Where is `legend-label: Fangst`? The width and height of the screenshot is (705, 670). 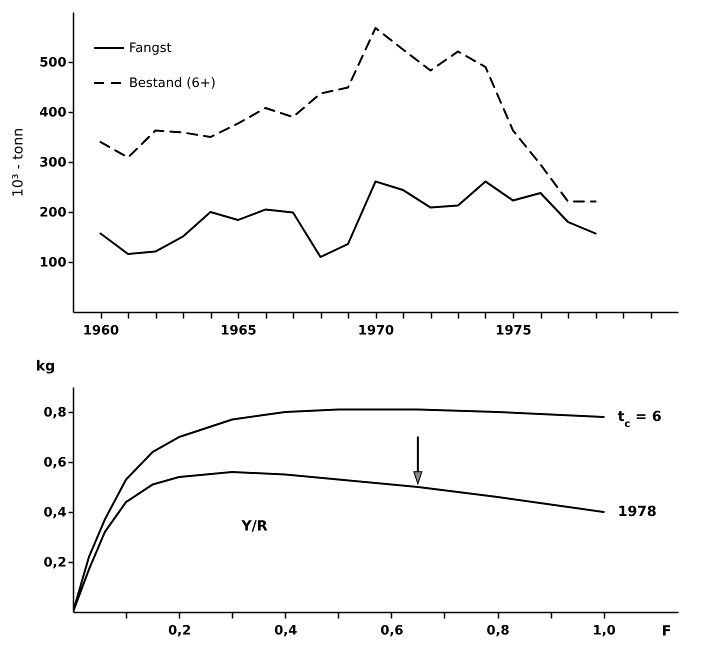 legend-label: Fangst is located at coordinates (150, 48).